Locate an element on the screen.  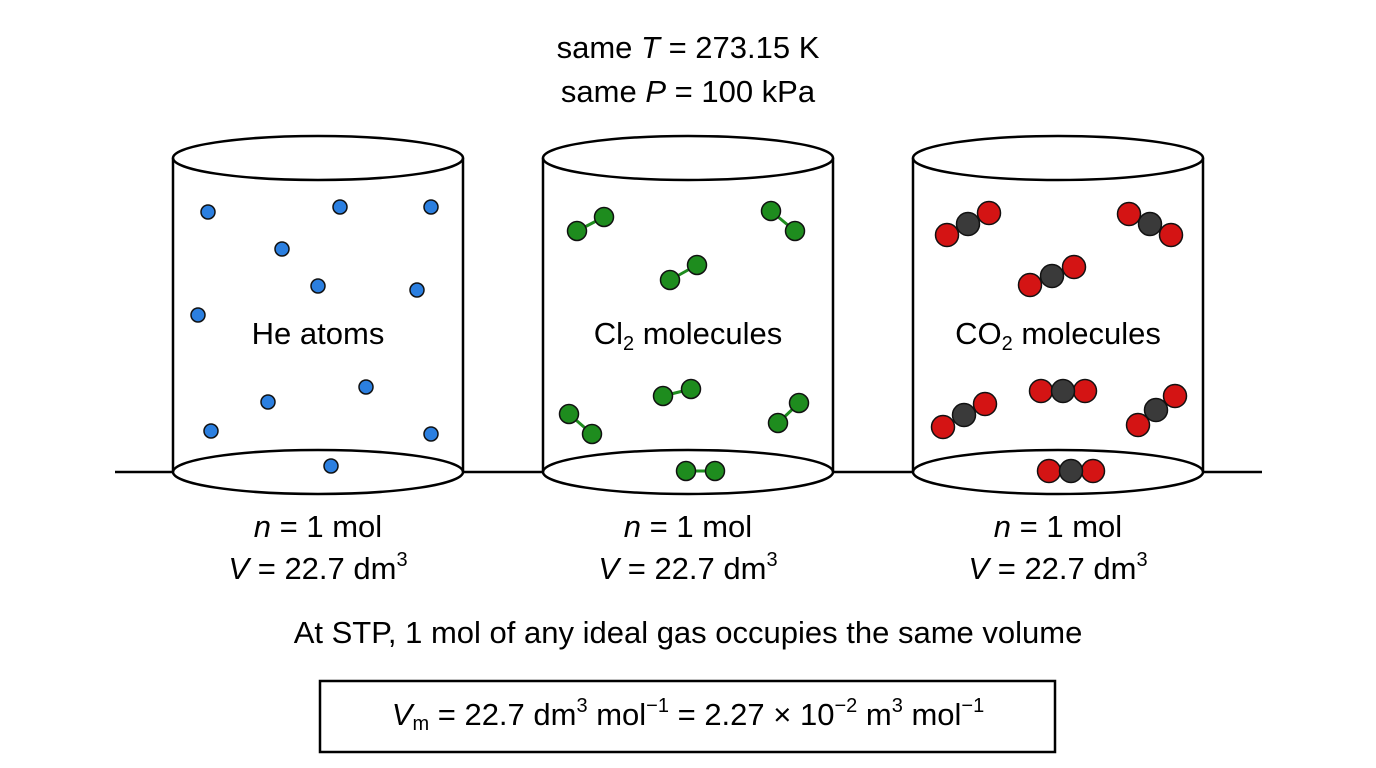
condition-symbol: P is located at coordinates (655, 91).